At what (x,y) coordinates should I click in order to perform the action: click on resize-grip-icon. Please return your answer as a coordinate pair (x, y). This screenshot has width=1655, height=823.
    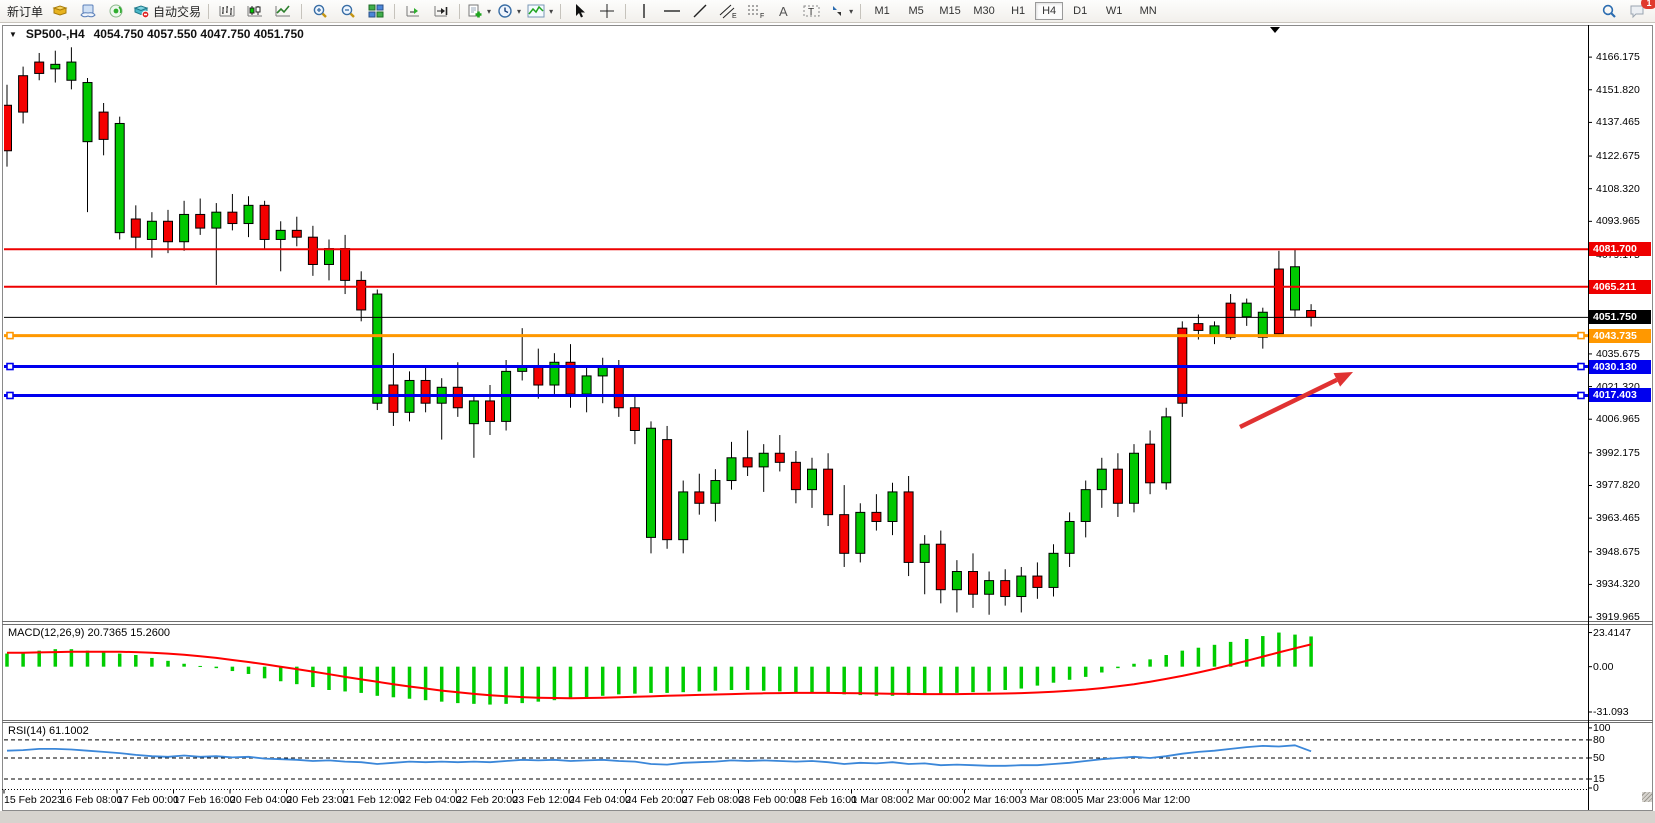
    Looking at the image, I should click on (1647, 797).